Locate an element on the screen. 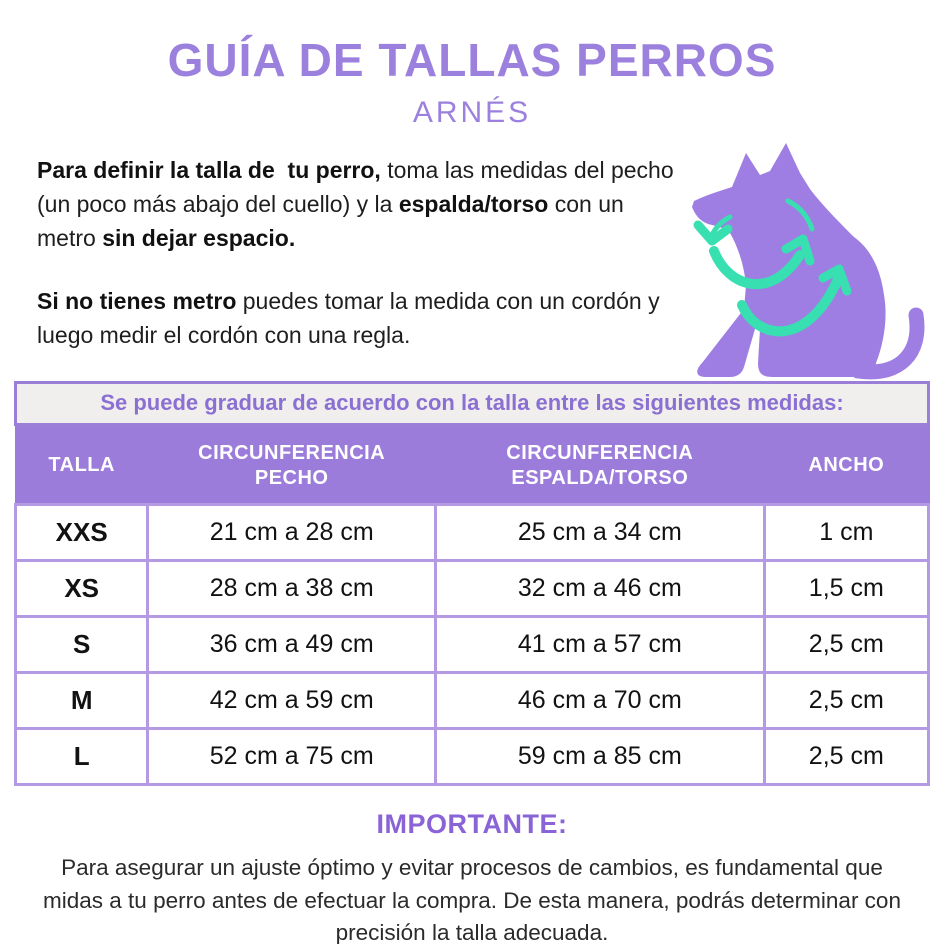 The width and height of the screenshot is (944, 944). table-row-xs: XS 28 cm a 38 cm 32 cm a 46 cm 1,5 cm is located at coordinates (472, 589).